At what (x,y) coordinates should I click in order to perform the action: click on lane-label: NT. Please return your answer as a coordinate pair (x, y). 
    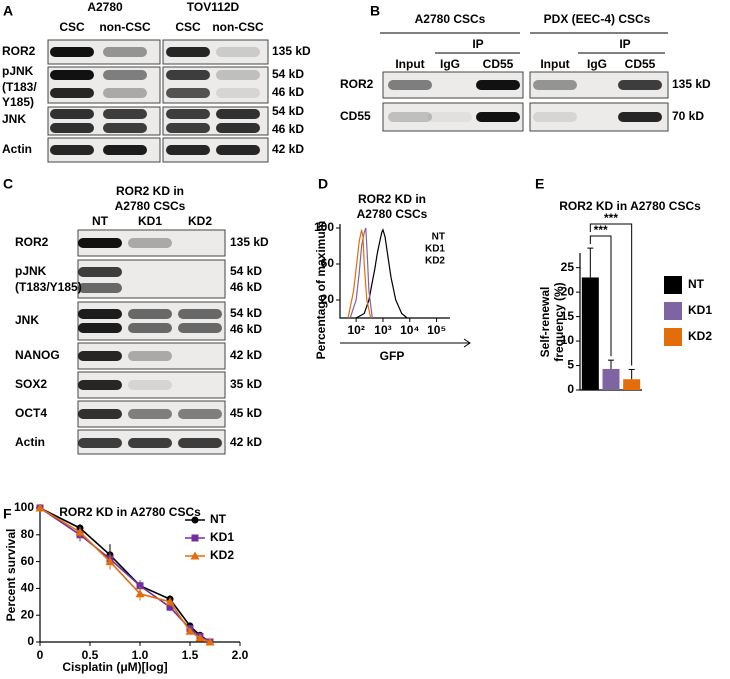
    Looking at the image, I should click on (100, 221).